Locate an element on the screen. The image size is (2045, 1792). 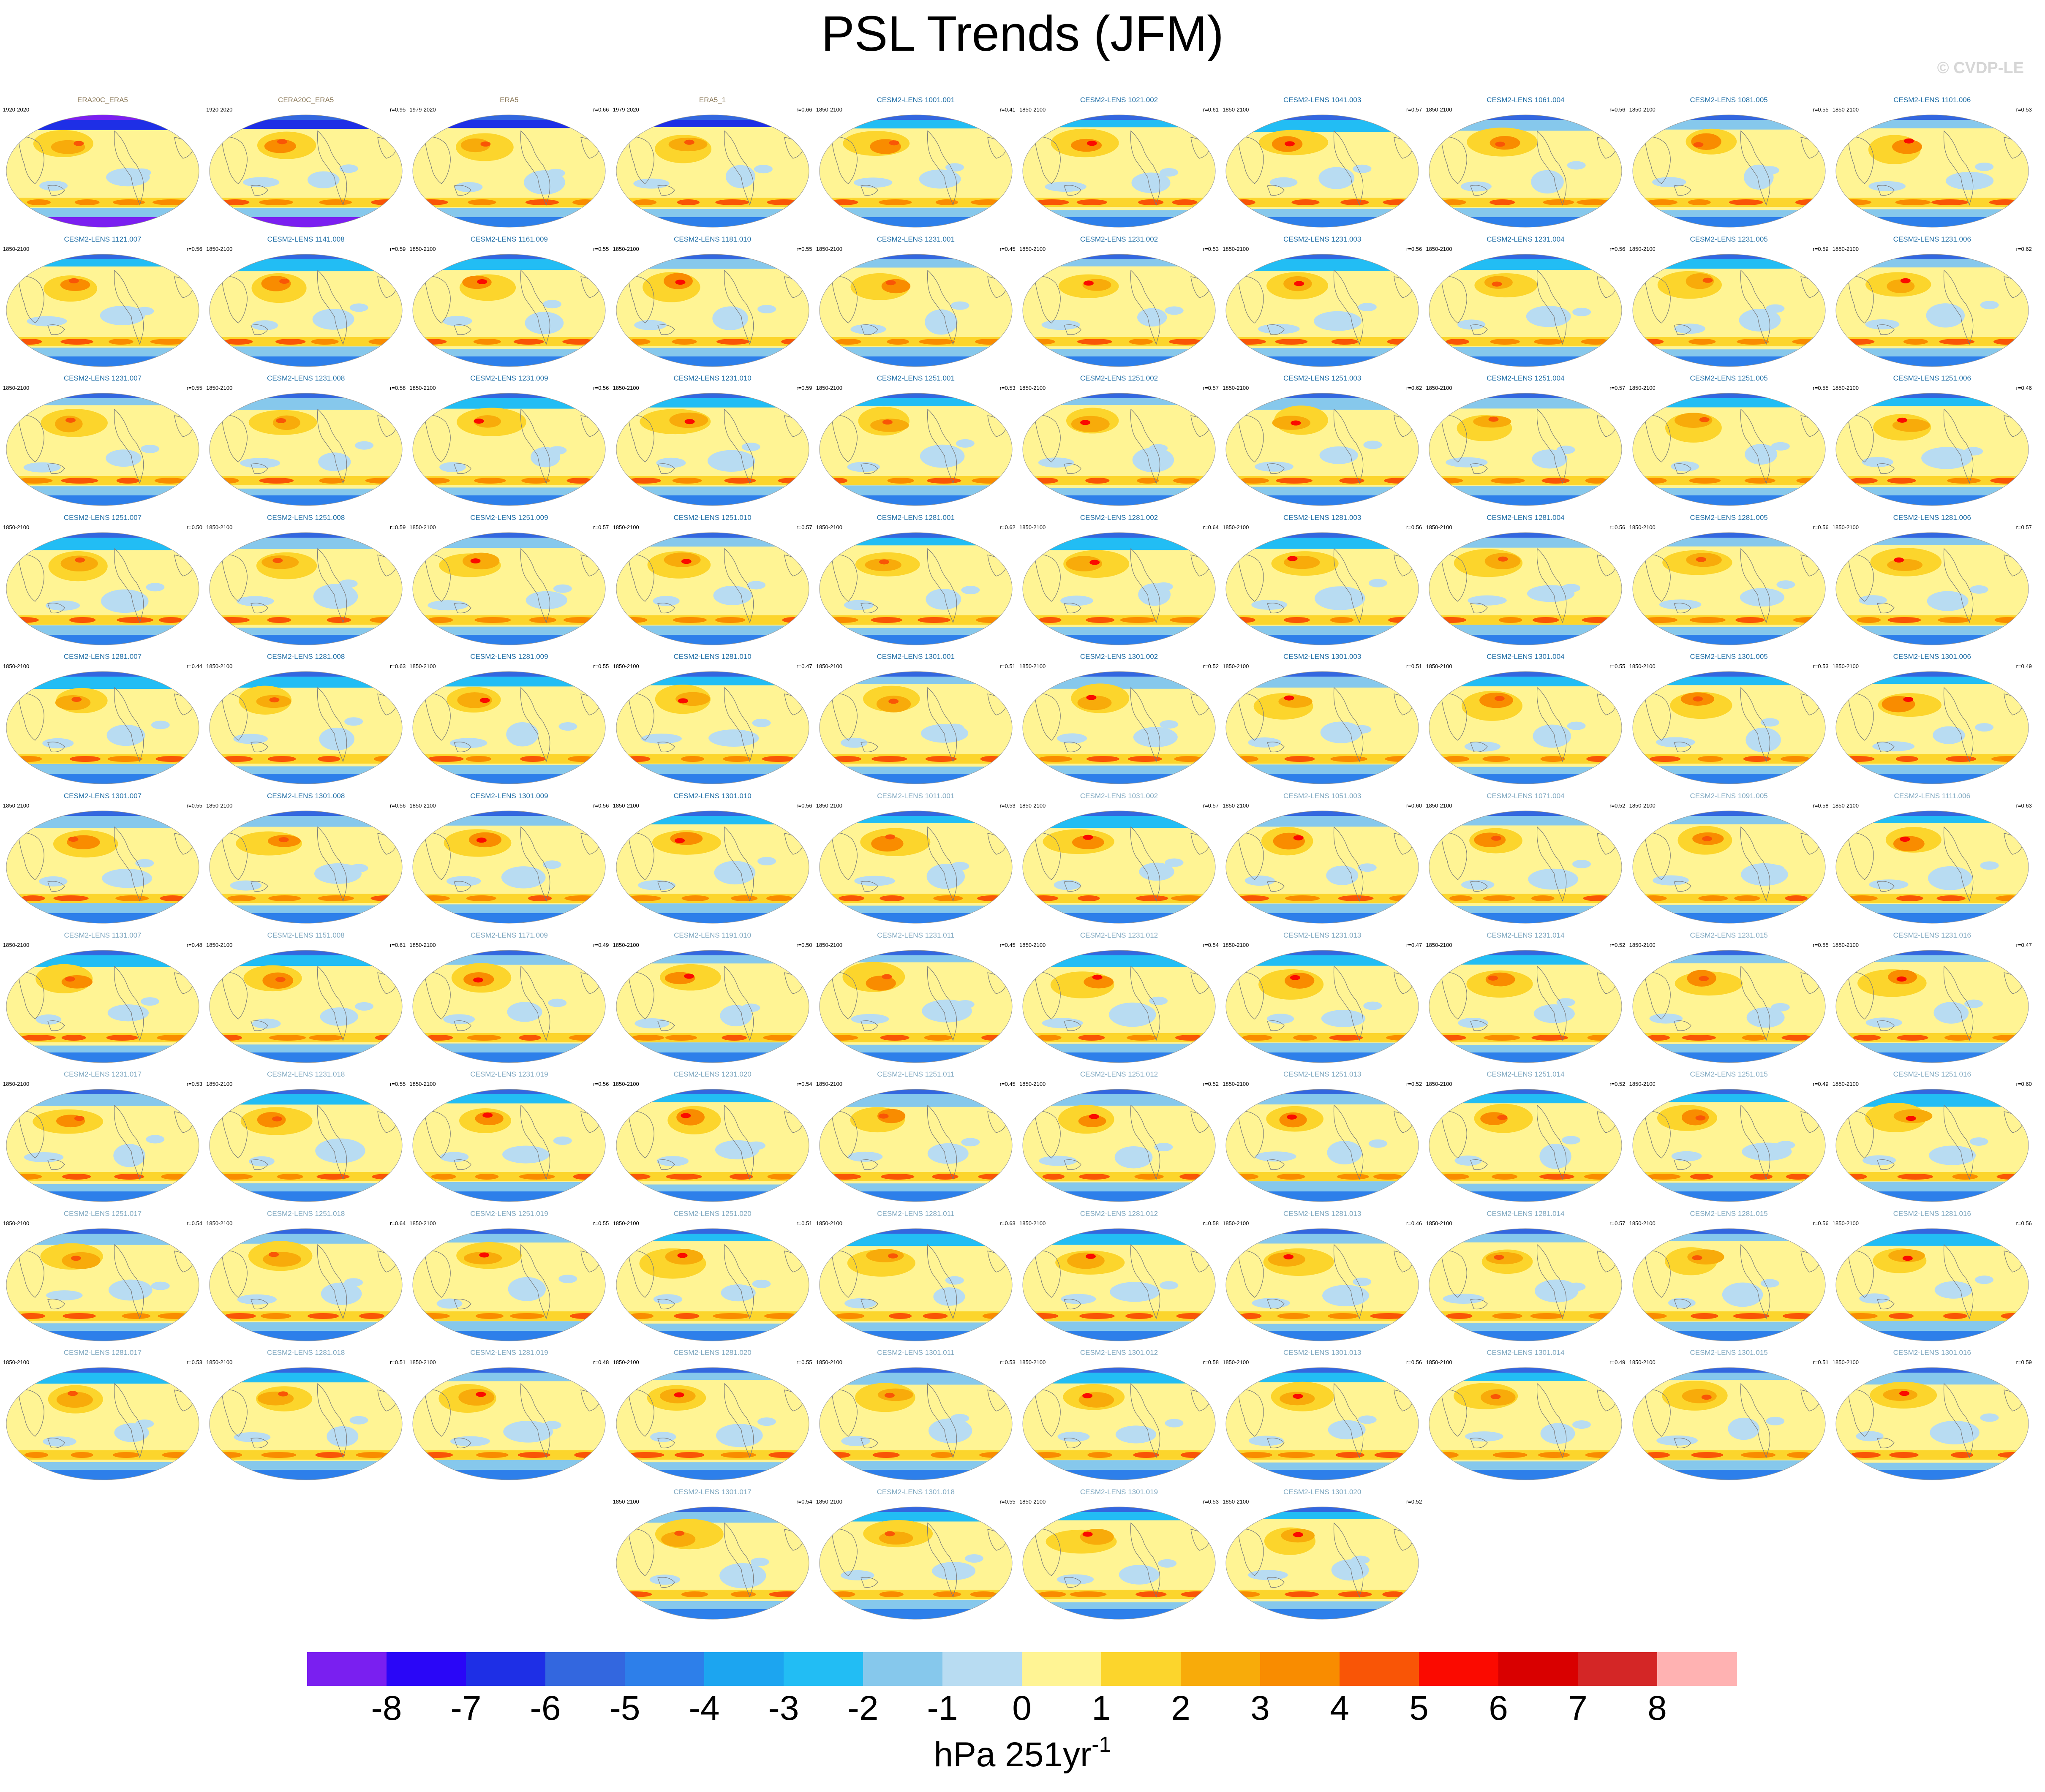
colorbar-unit-label: hPa 251yr-1 is located at coordinates (1022, 1755).